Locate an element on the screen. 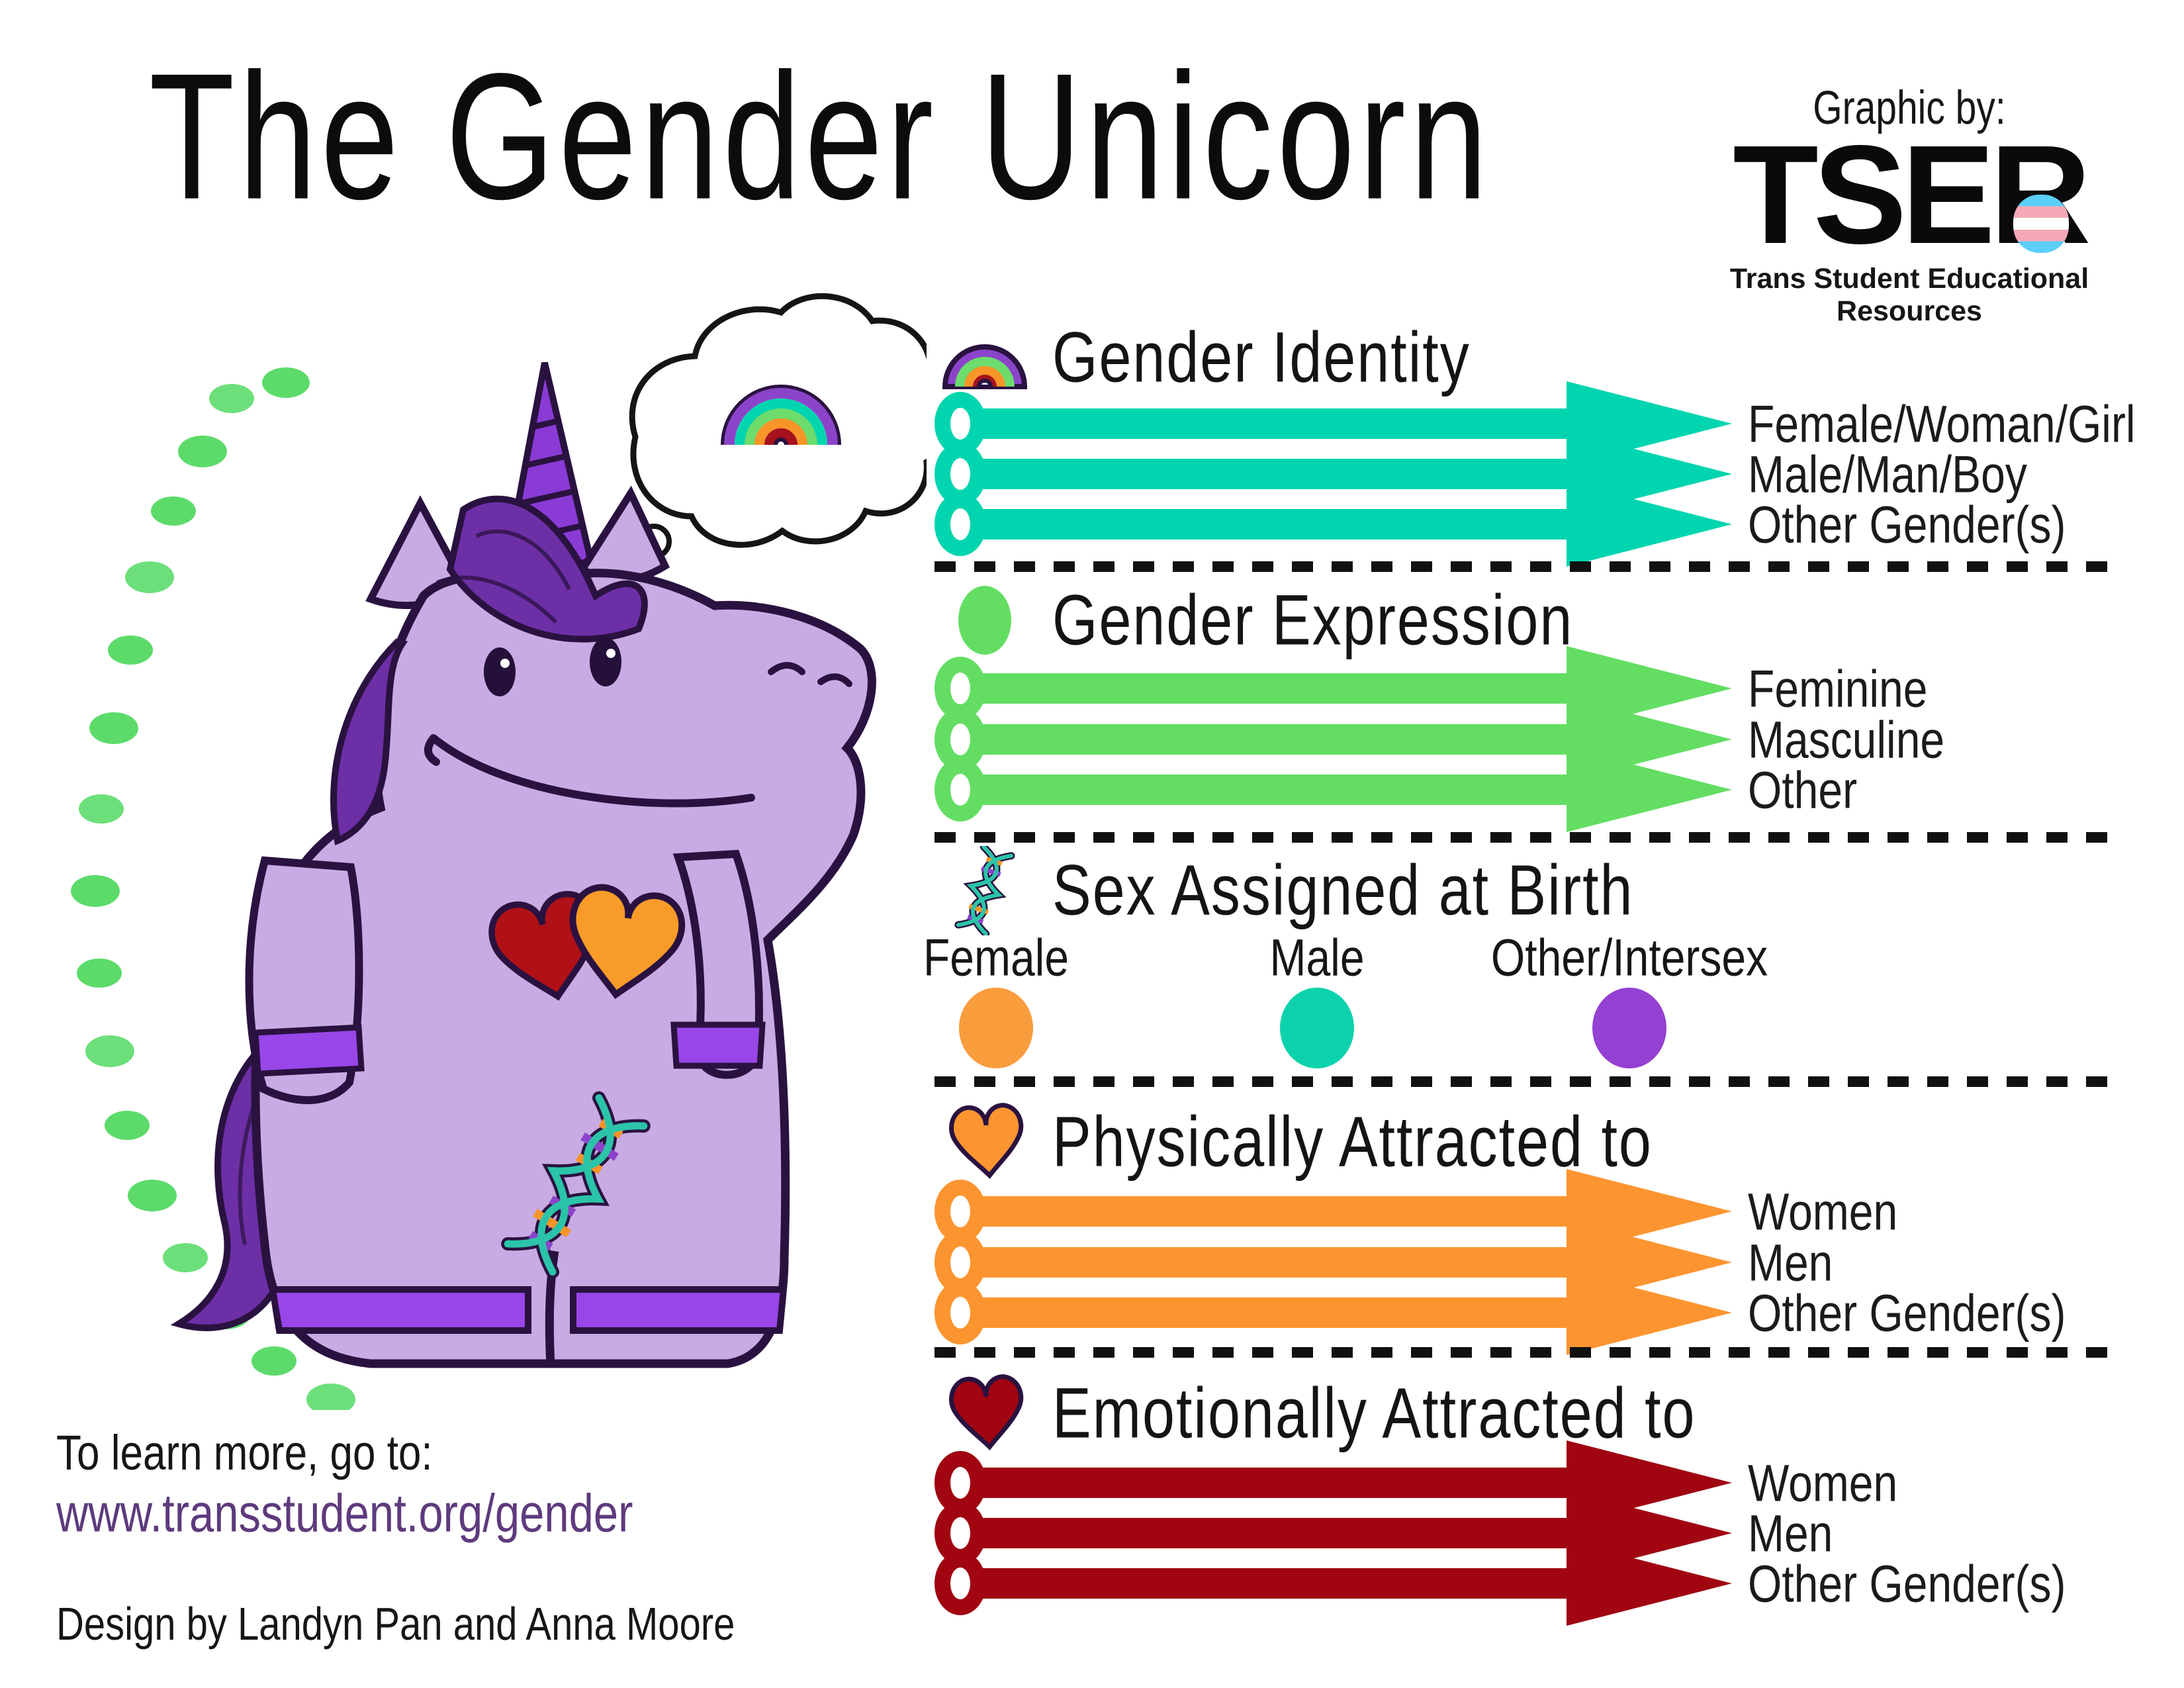 Image resolution: width=2184 pixels, height=1688 pixels. section-header-physically-attracted: Physically Attracted to is located at coordinates (1293, 1142).